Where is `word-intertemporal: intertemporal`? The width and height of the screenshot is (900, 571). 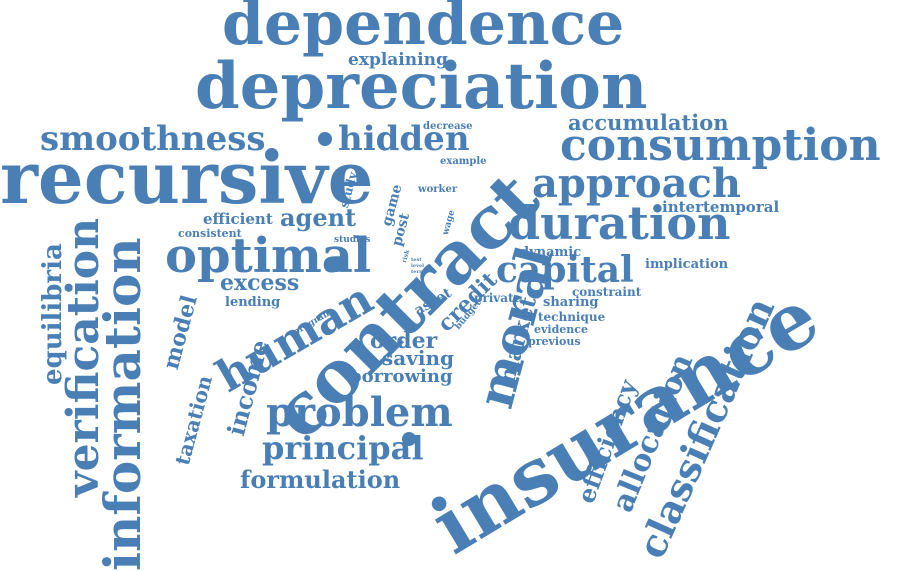 word-intertemporal: intertemporal is located at coordinates (721, 207).